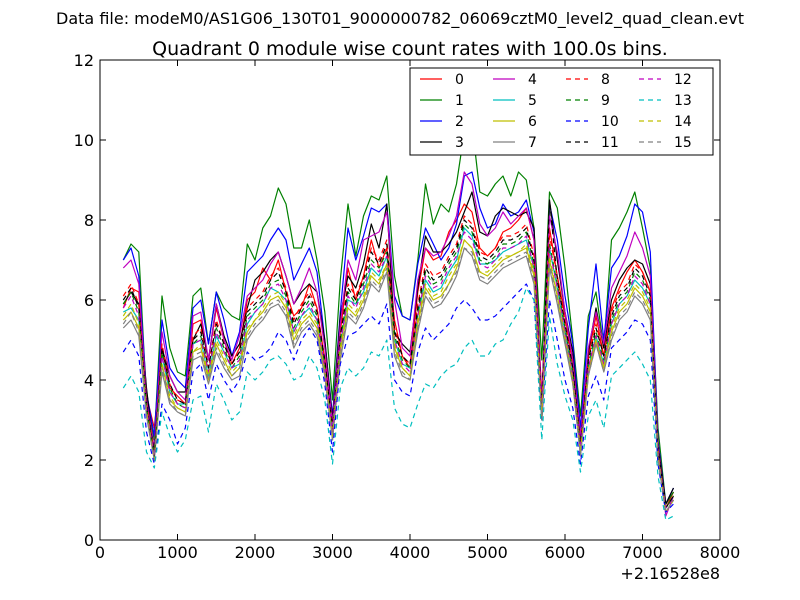 The height and width of the screenshot is (600, 800). What do you see at coordinates (561, 111) in the screenshot?
I see `legend-box` at bounding box center [561, 111].